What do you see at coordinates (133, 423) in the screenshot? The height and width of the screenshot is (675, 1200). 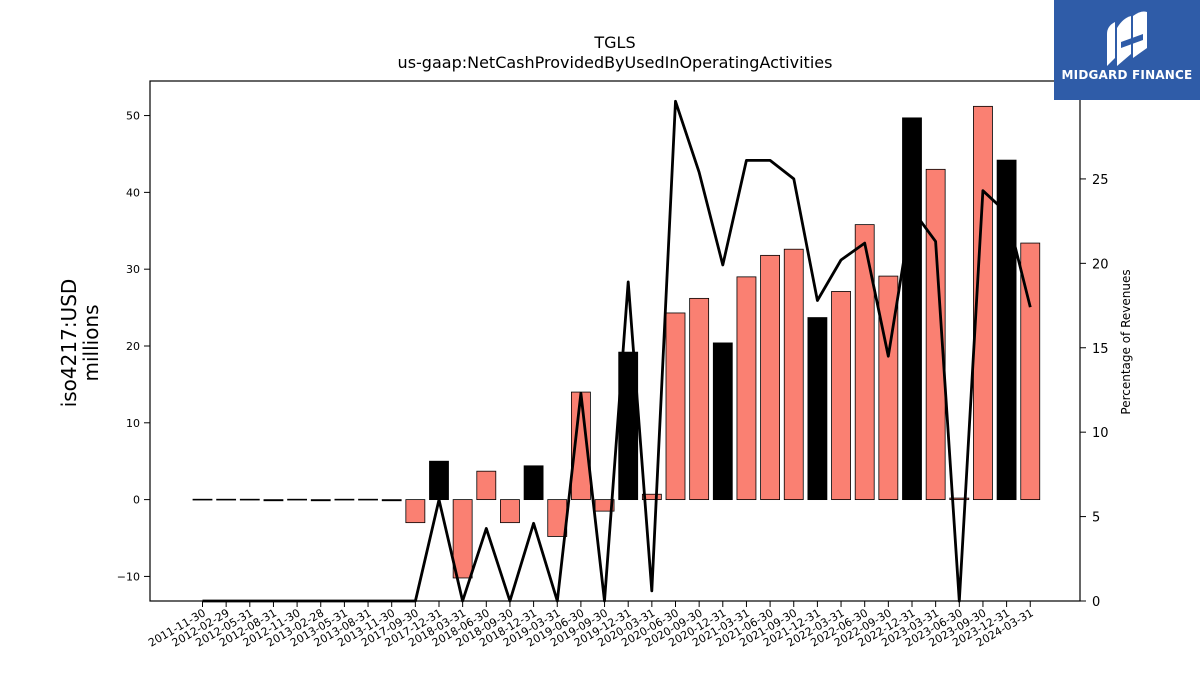 I see `y-tick-label: 10` at bounding box center [133, 423].